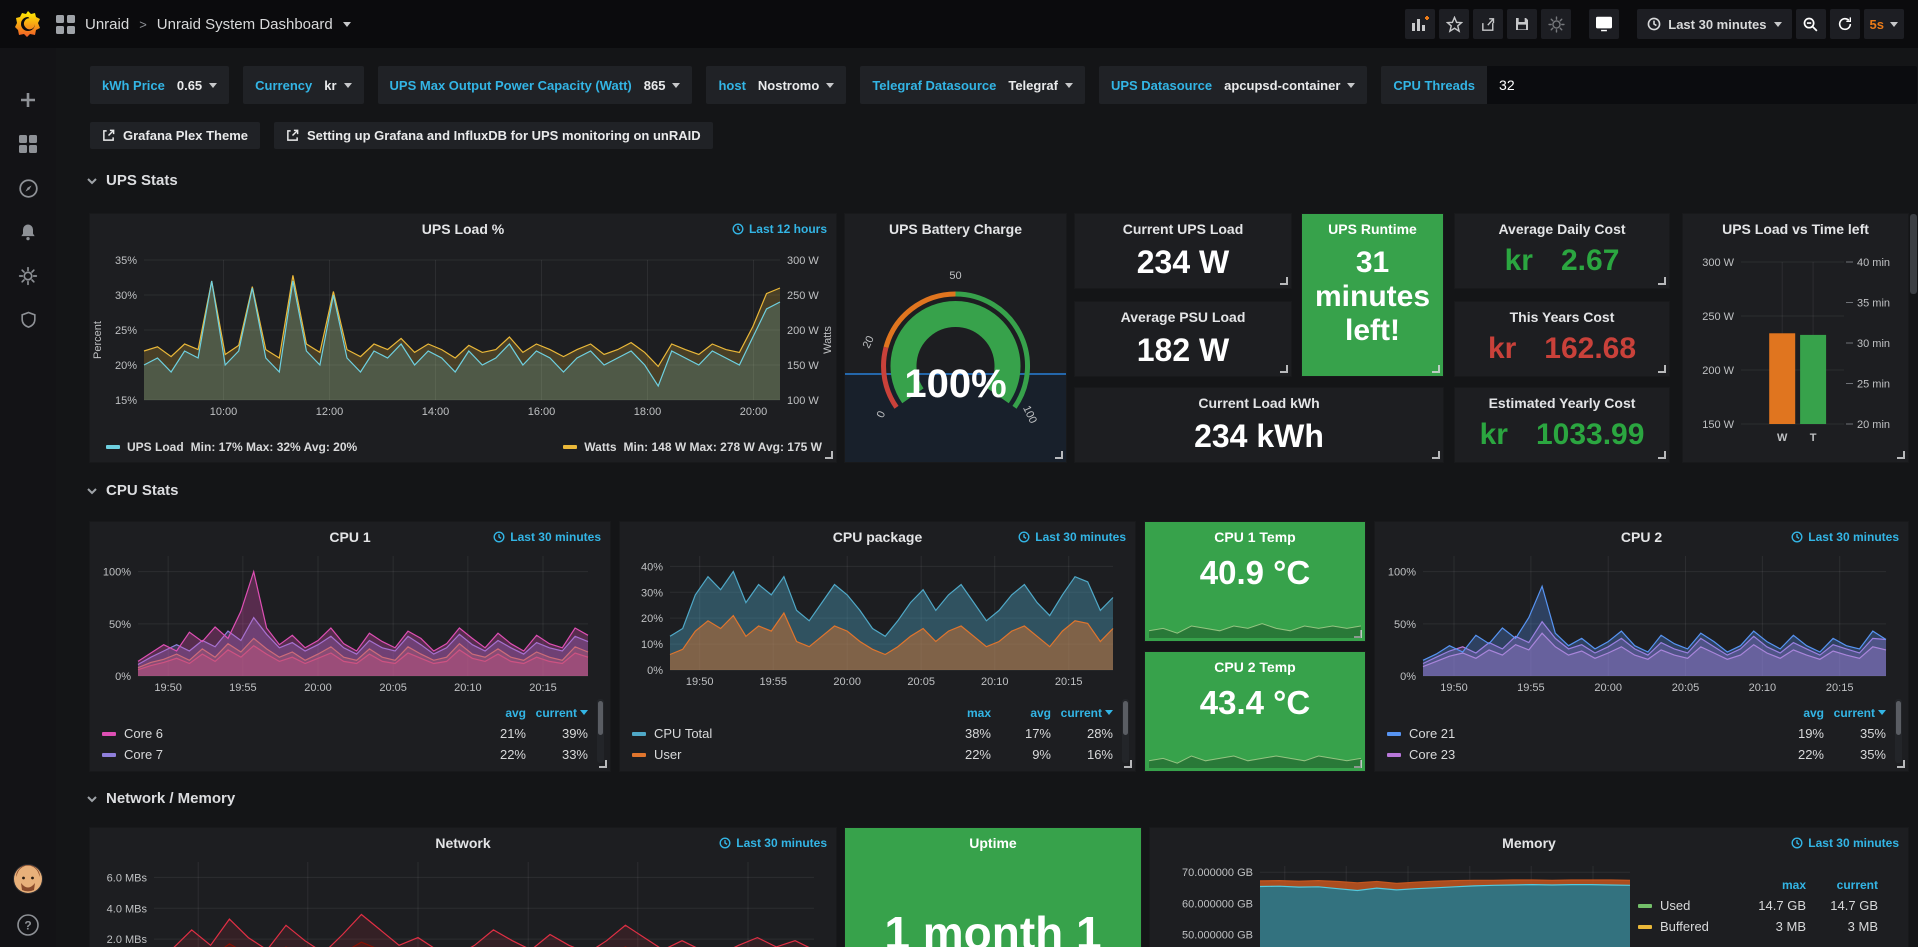 The image size is (1918, 947). I want to click on help-menu-item: ?, so click(28, 925).